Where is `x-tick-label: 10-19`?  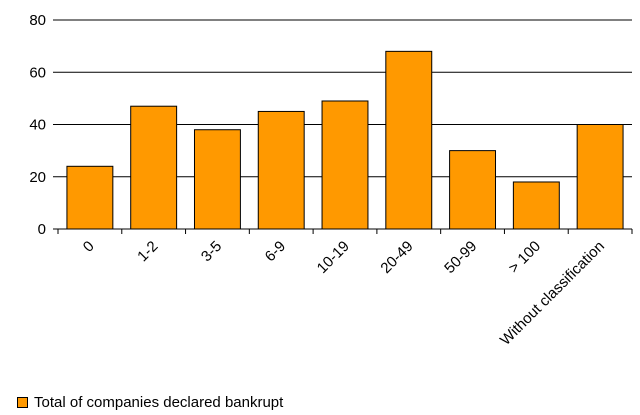 x-tick-label: 10-19 is located at coordinates (333, 257).